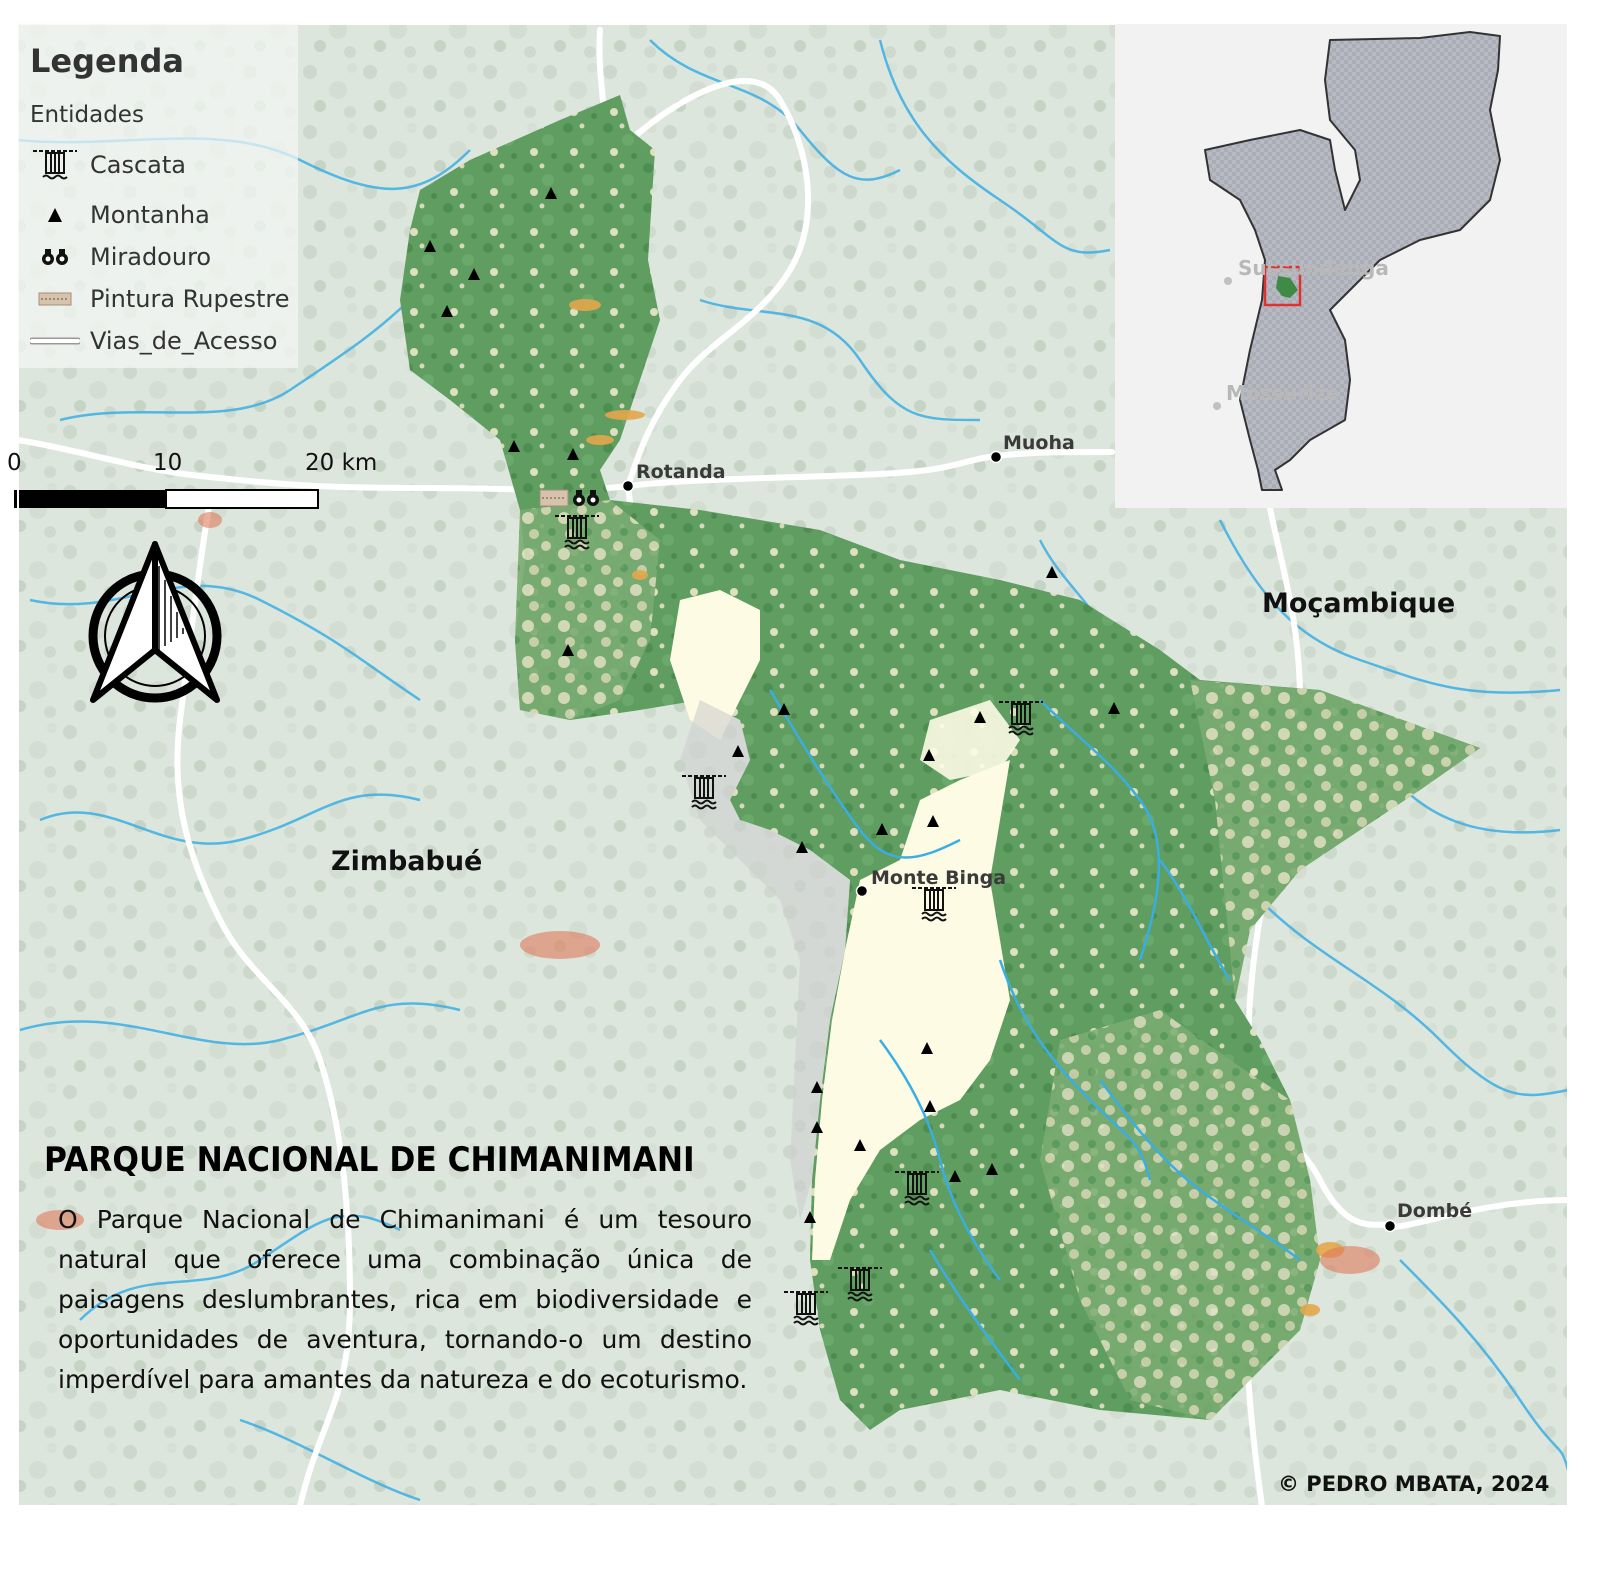  What do you see at coordinates (1034, 1035) in the screenshot?
I see `park-rivers` at bounding box center [1034, 1035].